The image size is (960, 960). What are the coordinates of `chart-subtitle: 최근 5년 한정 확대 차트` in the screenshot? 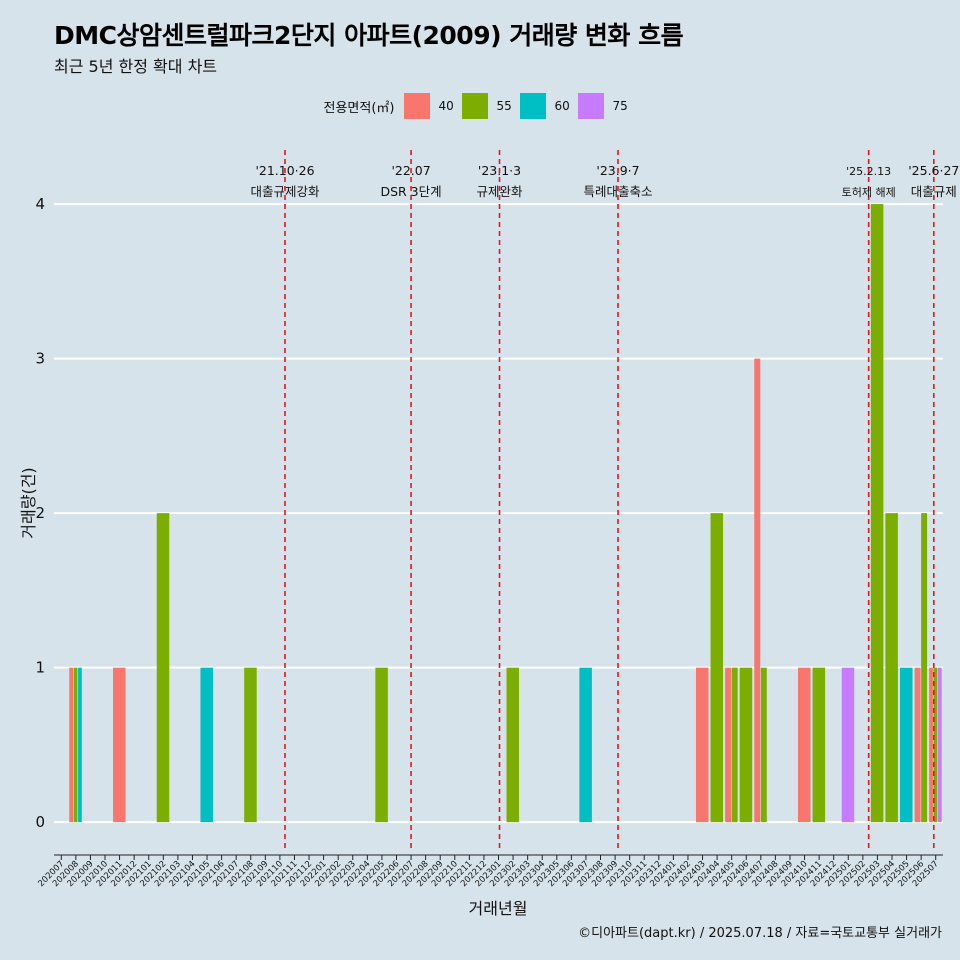 It's located at (136, 66).